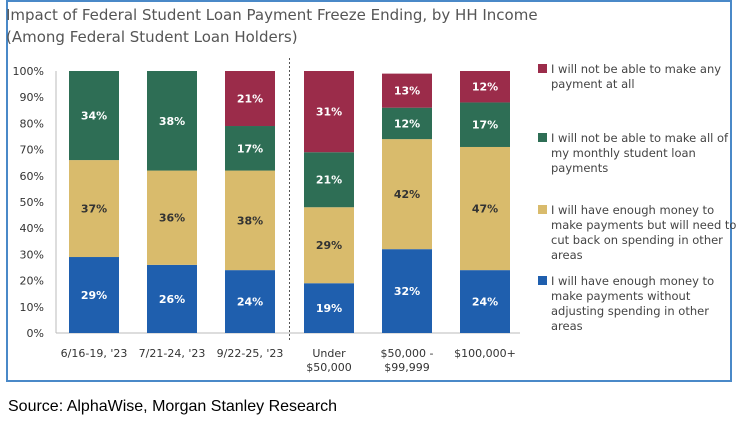 The height and width of the screenshot is (423, 739). Describe the element at coordinates (329, 353) in the screenshot. I see `x-category-label: Under` at that location.